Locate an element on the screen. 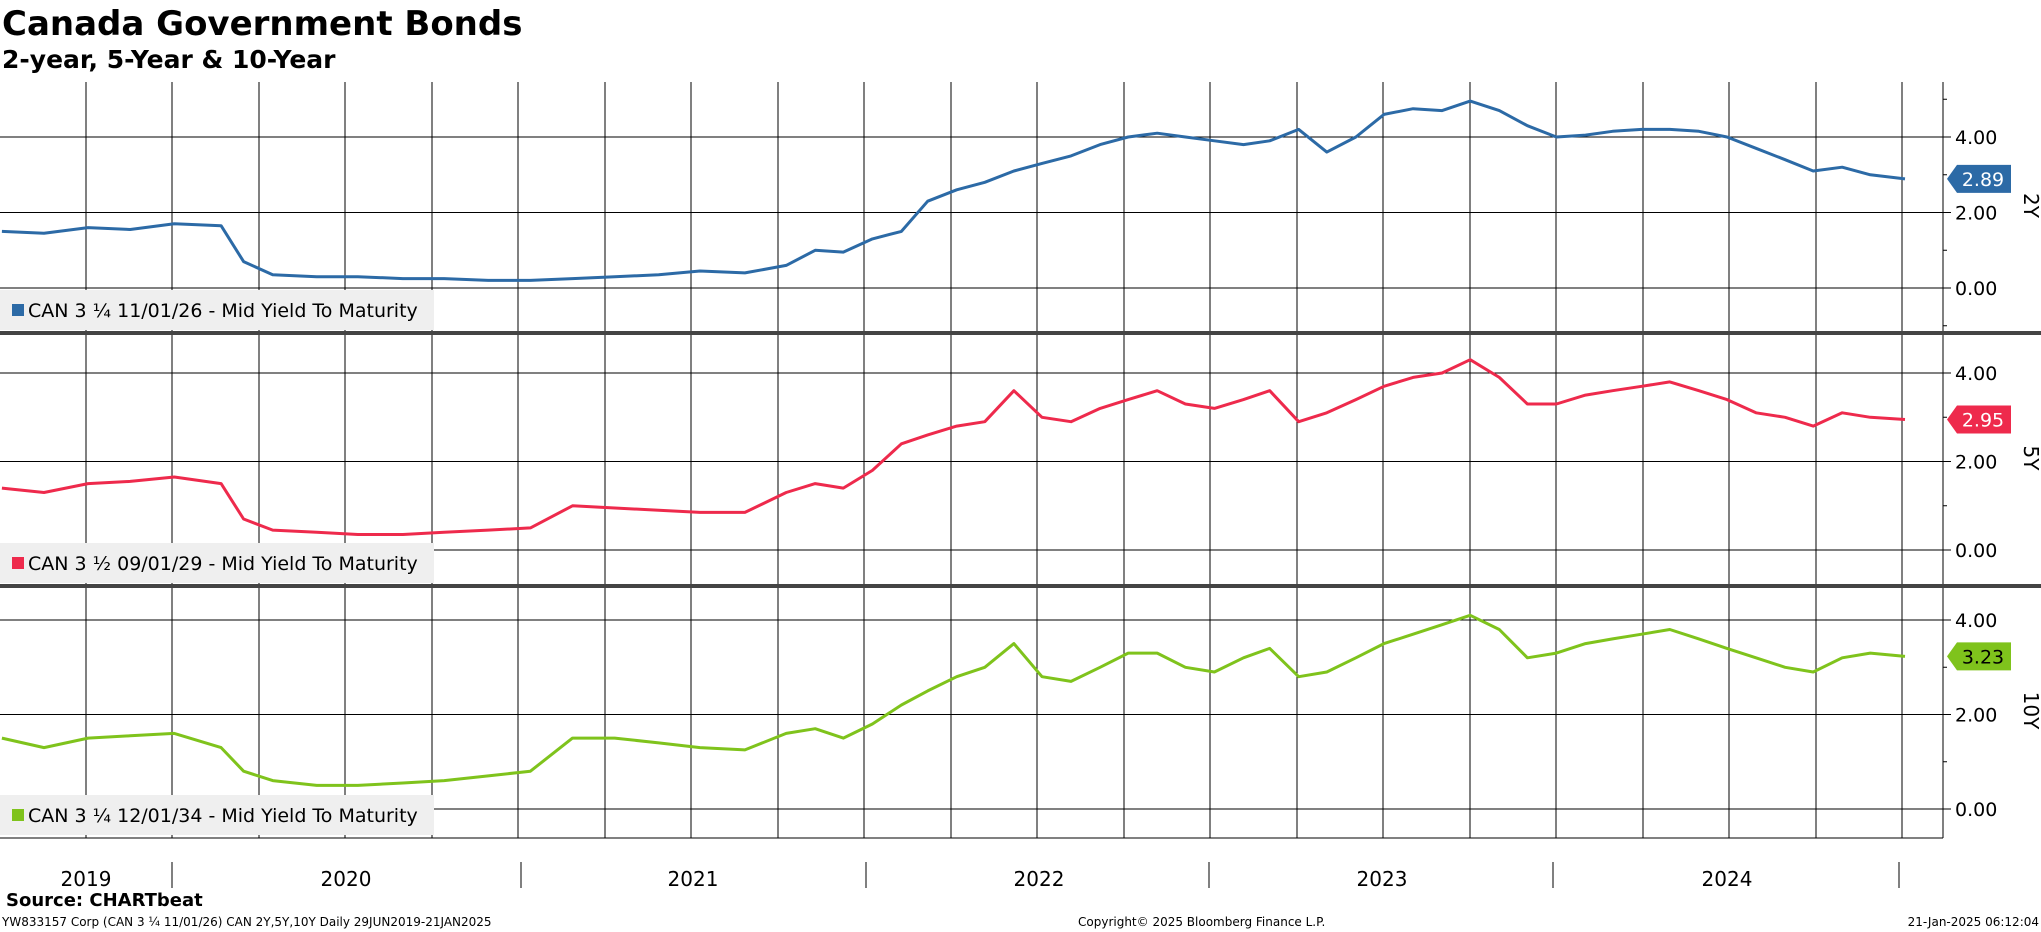 This screenshot has height=932, width=2041. last-value-label: 2.95 is located at coordinates (1983, 420).